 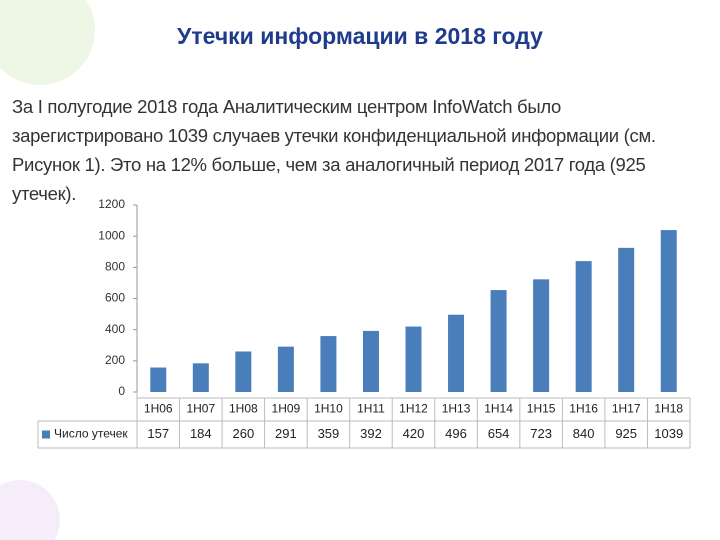 What do you see at coordinates (371, 409) in the screenshot?
I see `x-tick-label: 1H11` at bounding box center [371, 409].